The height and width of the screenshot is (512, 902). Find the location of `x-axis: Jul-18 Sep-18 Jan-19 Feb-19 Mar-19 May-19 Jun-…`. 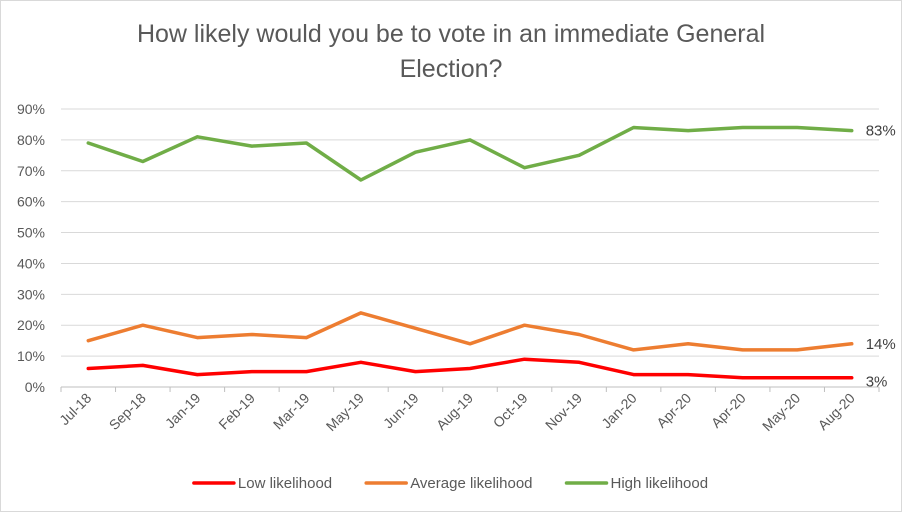

x-axis: Jul-18 Sep-18 Jan-19 Feb-19 Mar-19 May-19 Jun-… is located at coordinates (468, 410).